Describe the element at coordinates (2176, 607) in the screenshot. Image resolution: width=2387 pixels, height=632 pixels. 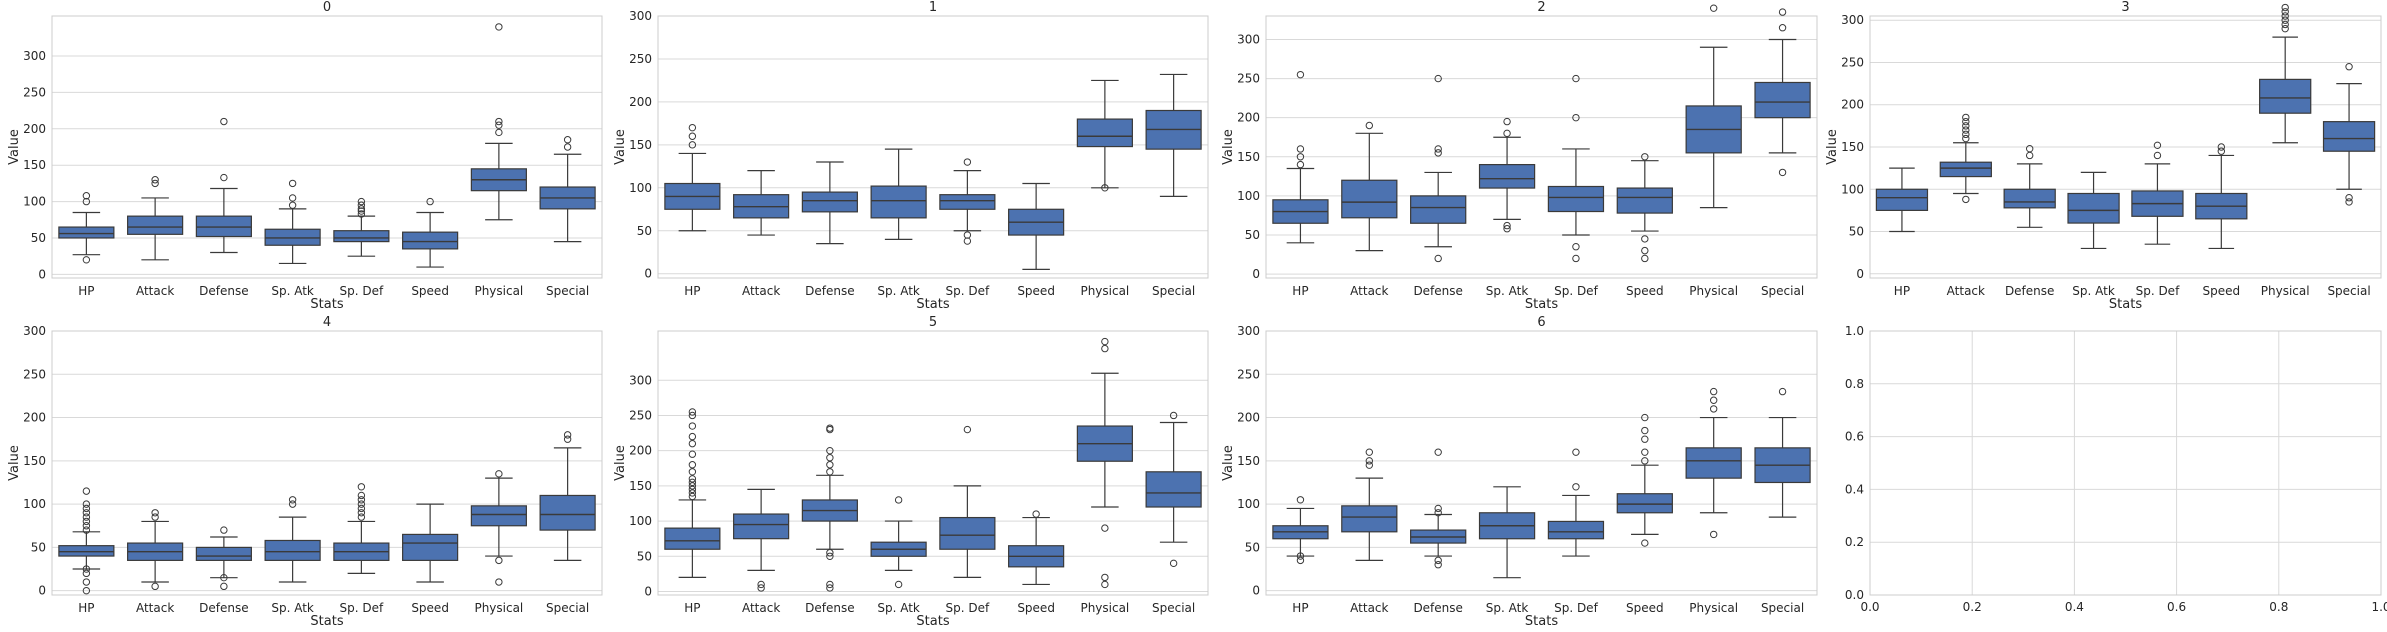
I see `x-tick-label: 0.6` at that location.